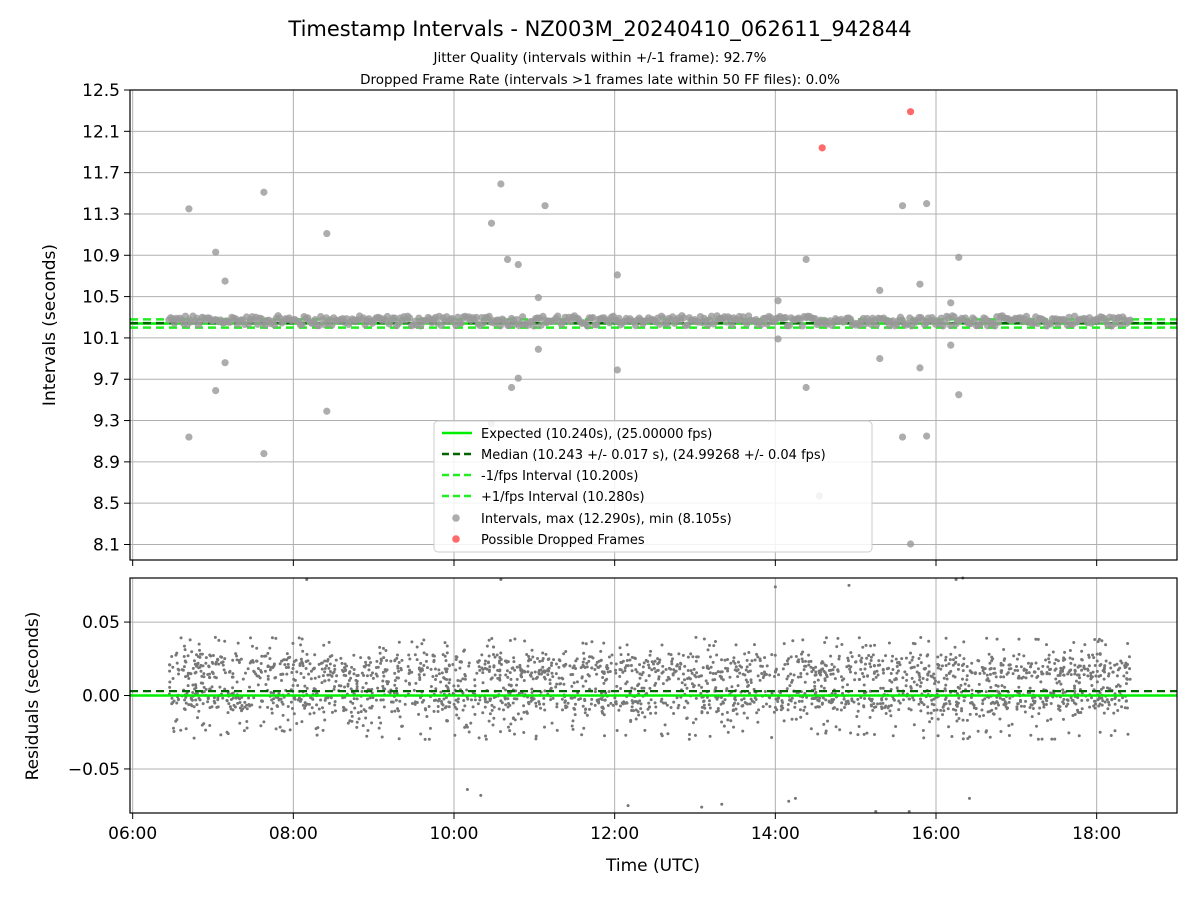 Image resolution: width=1200 pixels, height=900 pixels. What do you see at coordinates (99, 696) in the screenshot?
I see `residuals-y-ticks: 0.050.00−0.05` at bounding box center [99, 696].